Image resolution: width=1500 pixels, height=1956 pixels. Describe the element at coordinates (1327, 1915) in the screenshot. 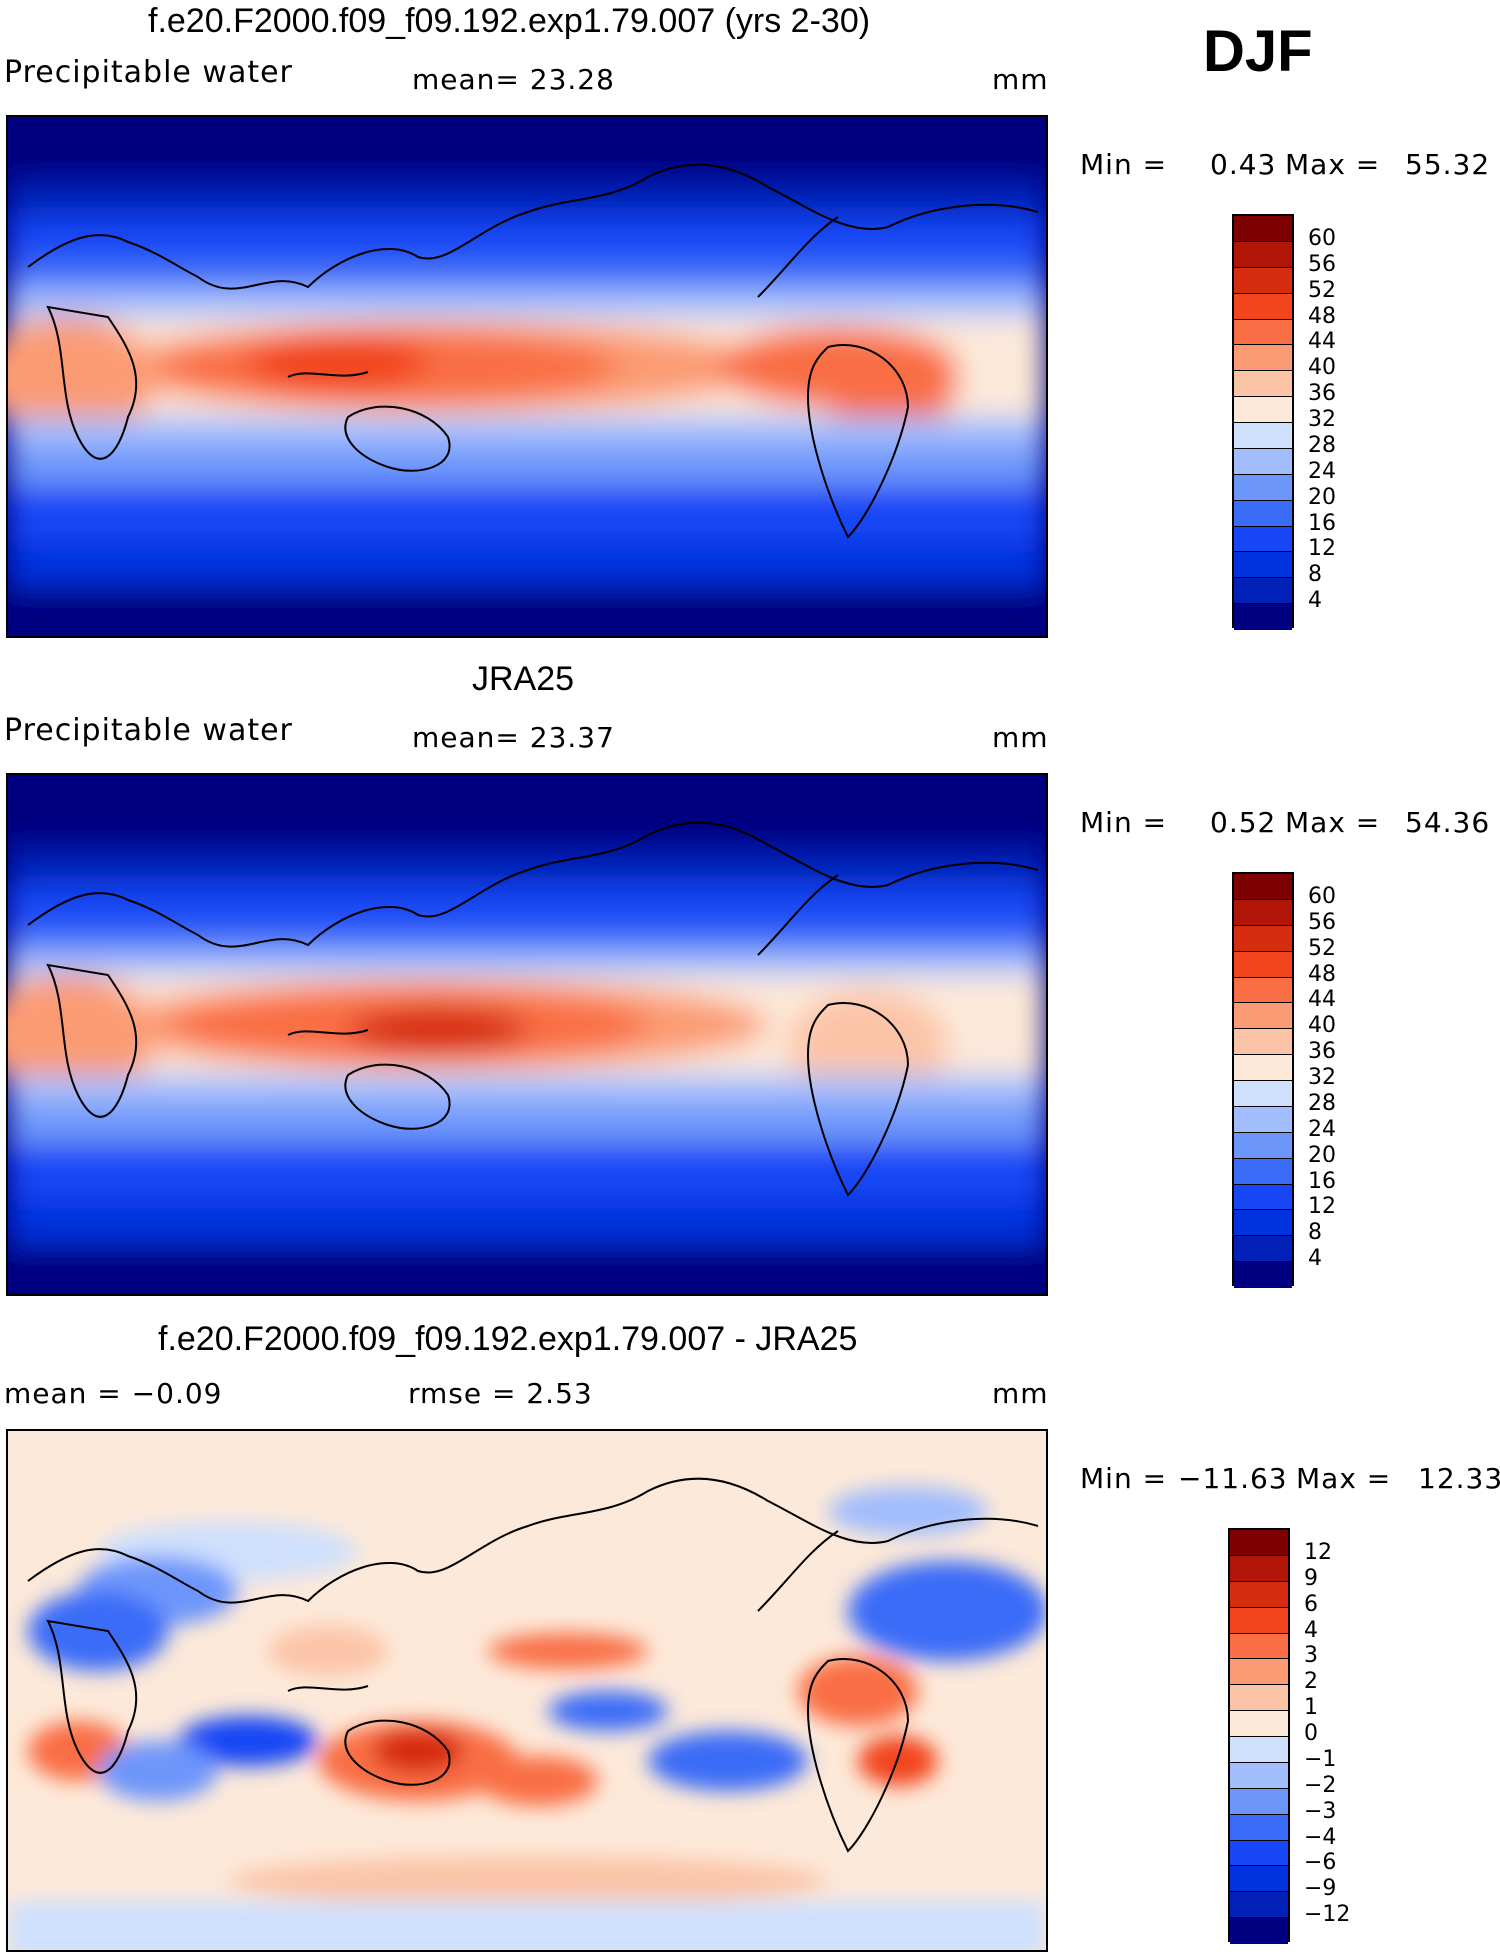

I see `colorbar-tick-label: −12` at that location.